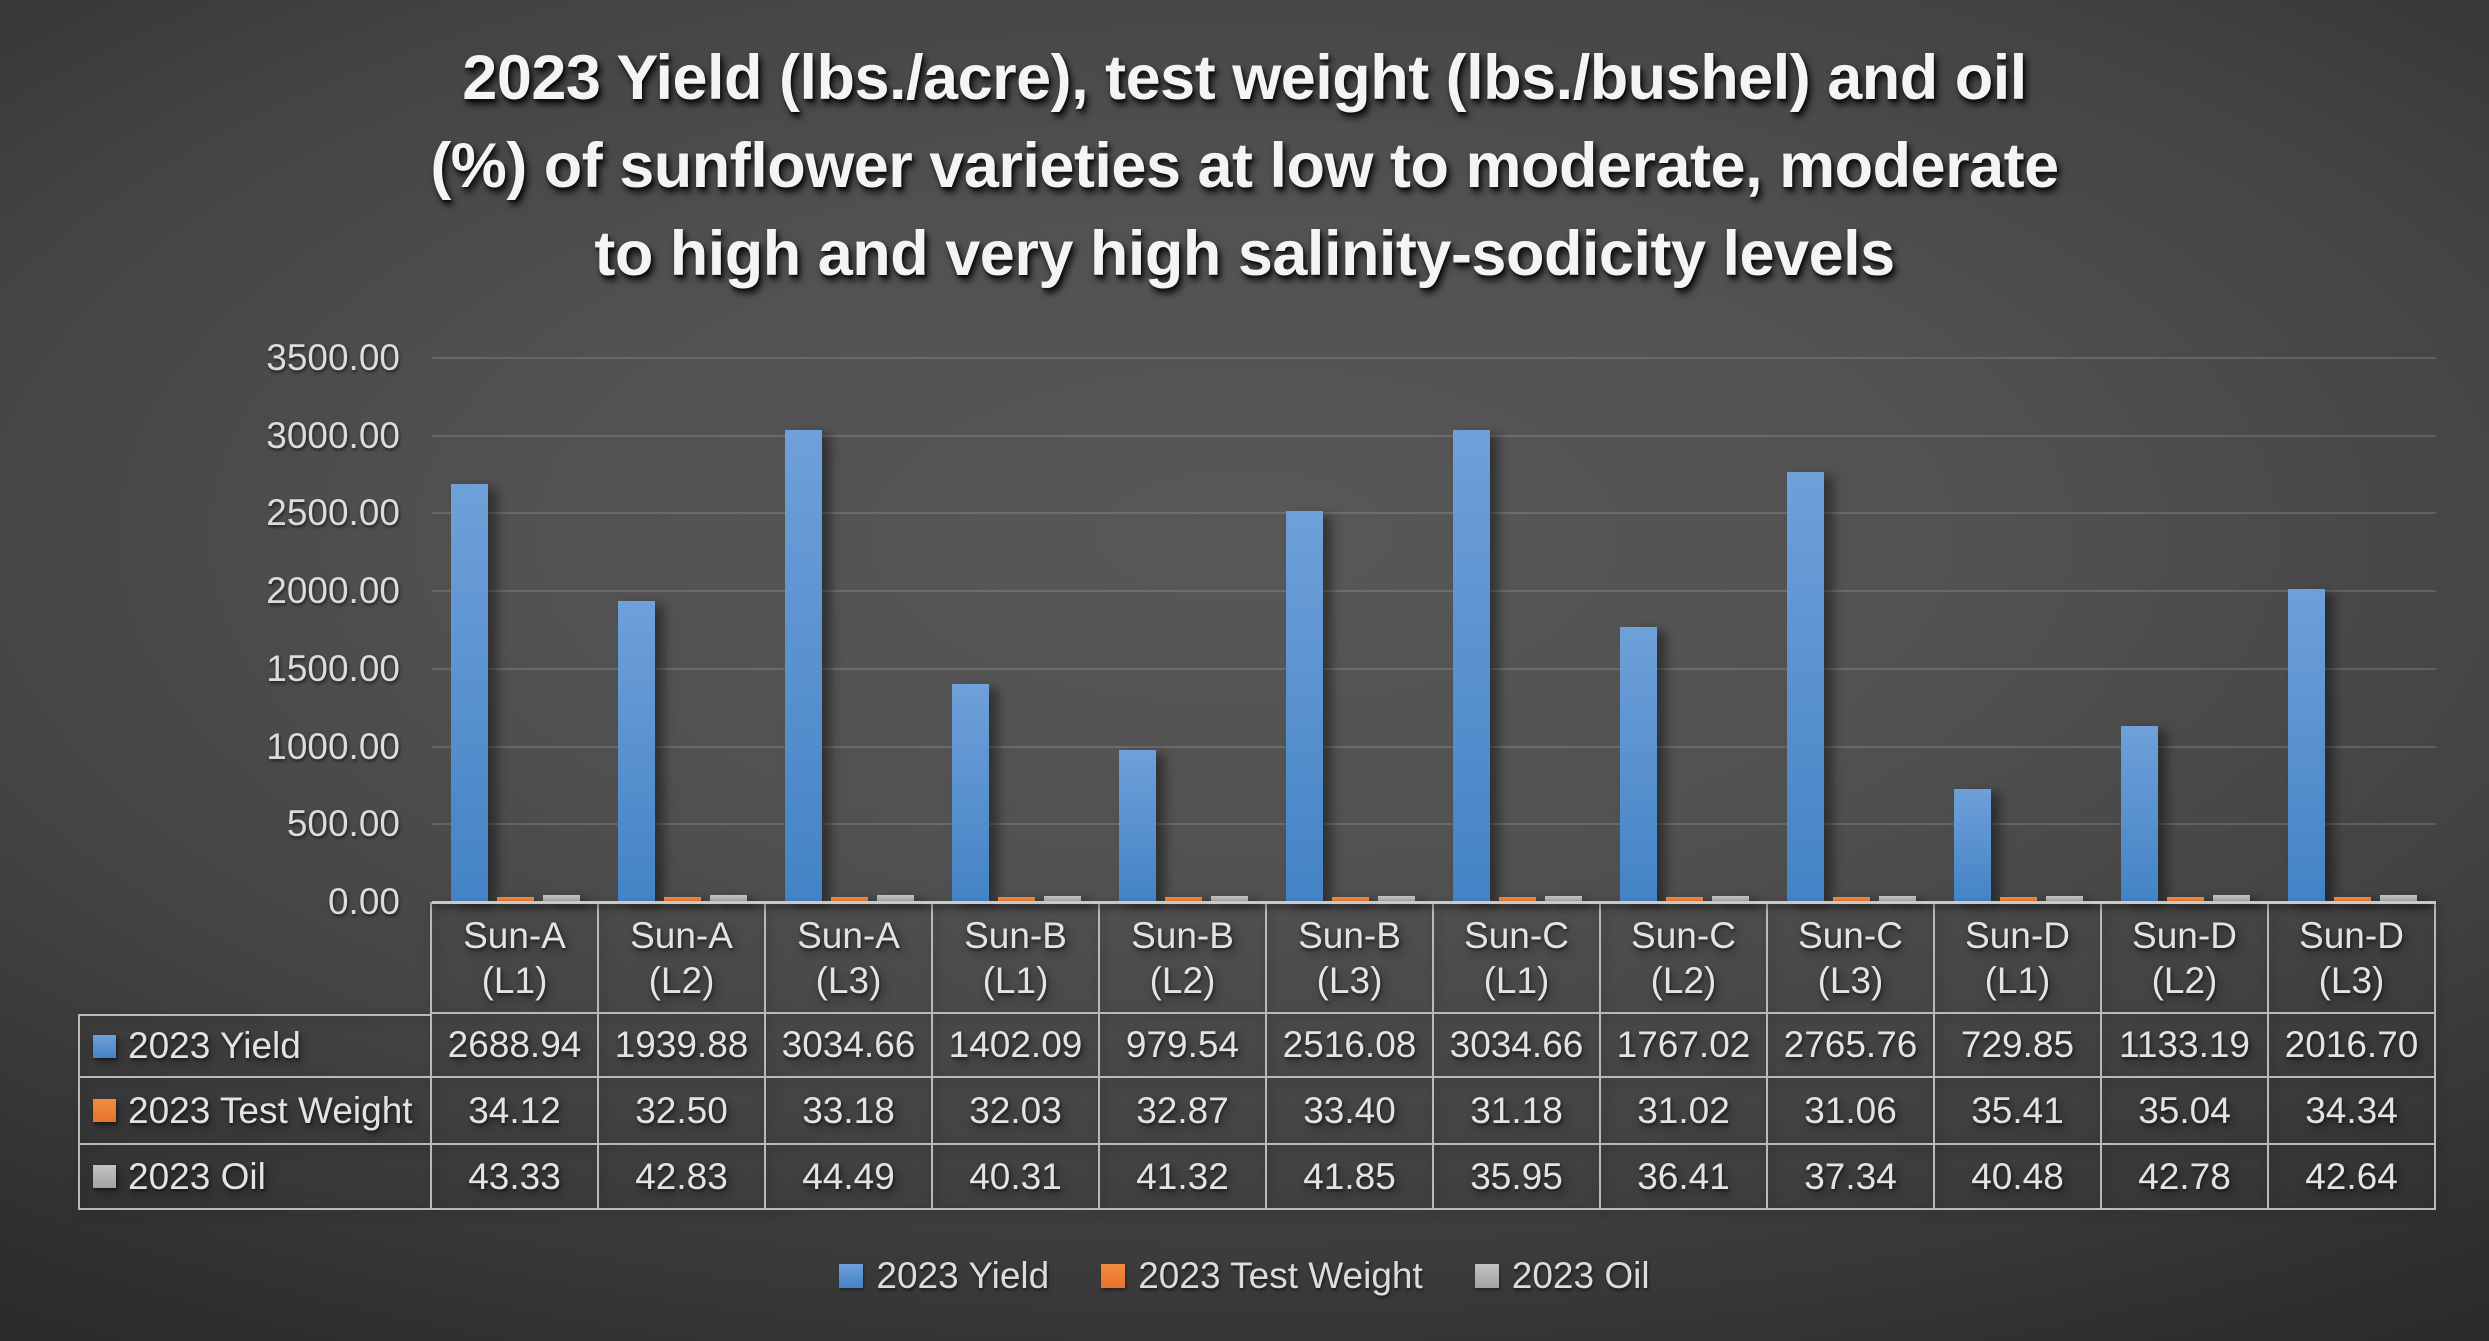 Image resolution: width=2489 pixels, height=1341 pixels. What do you see at coordinates (2018, 1046) in the screenshot?
I see `table-value-cell: 729.85` at bounding box center [2018, 1046].